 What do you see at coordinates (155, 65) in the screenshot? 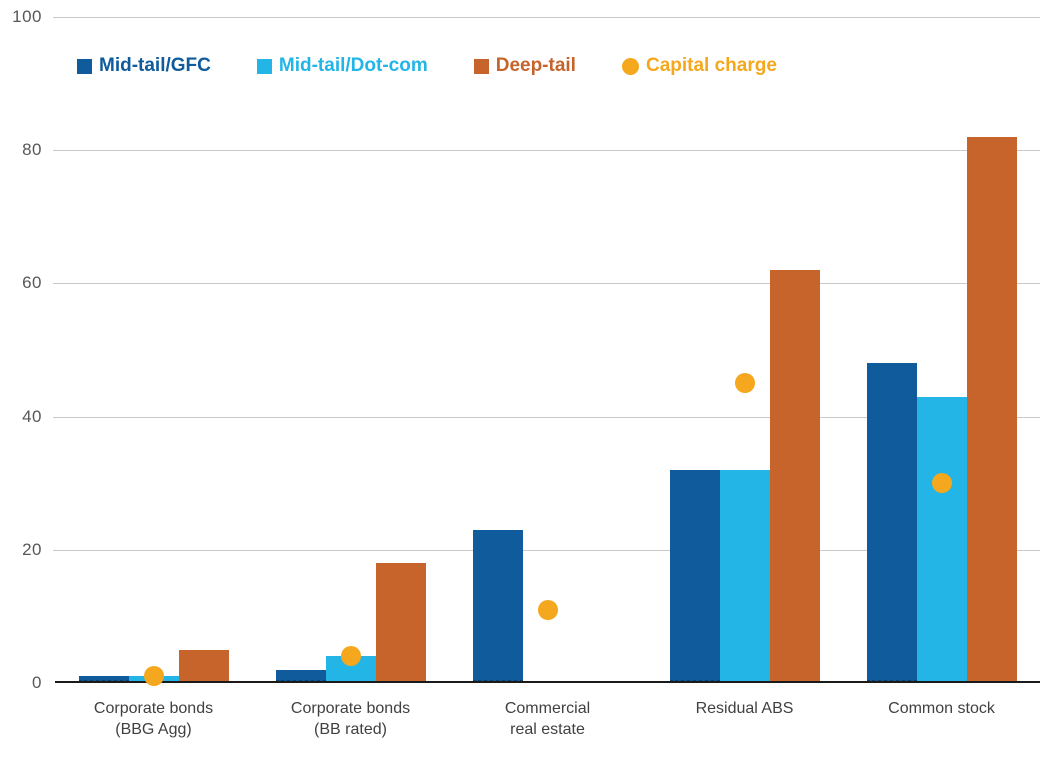
I see `legend-label-mid-tail-gfc: Mid-tail/GFC` at bounding box center [155, 65].